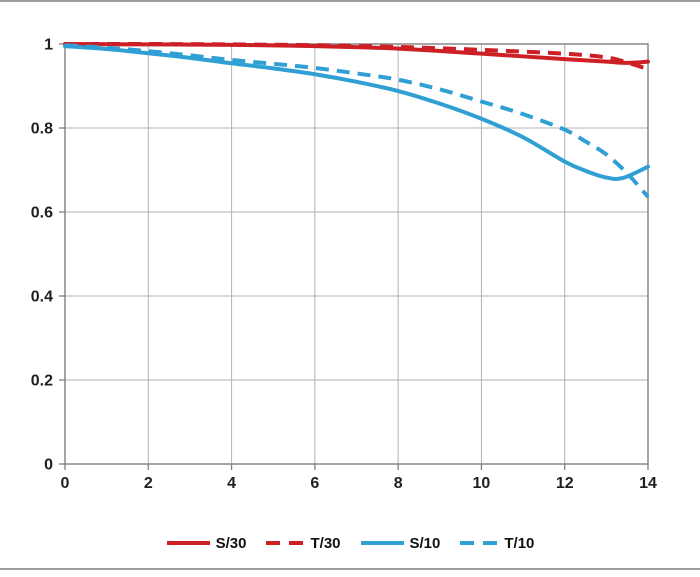 This screenshot has width=700, height=577. Describe the element at coordinates (350, 543) in the screenshot. I see `chart-legend: S/30 T/30 S/10 T/10` at that location.